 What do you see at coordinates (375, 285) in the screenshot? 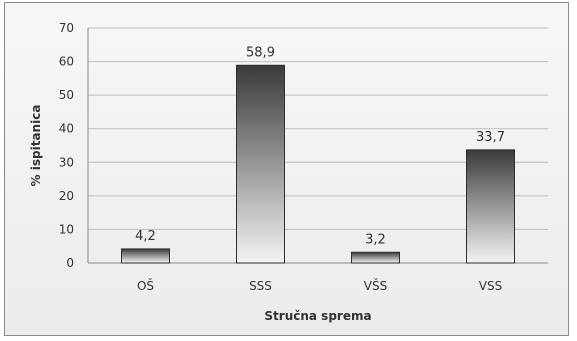
I see `x-tick-label: VŠS` at bounding box center [375, 285].